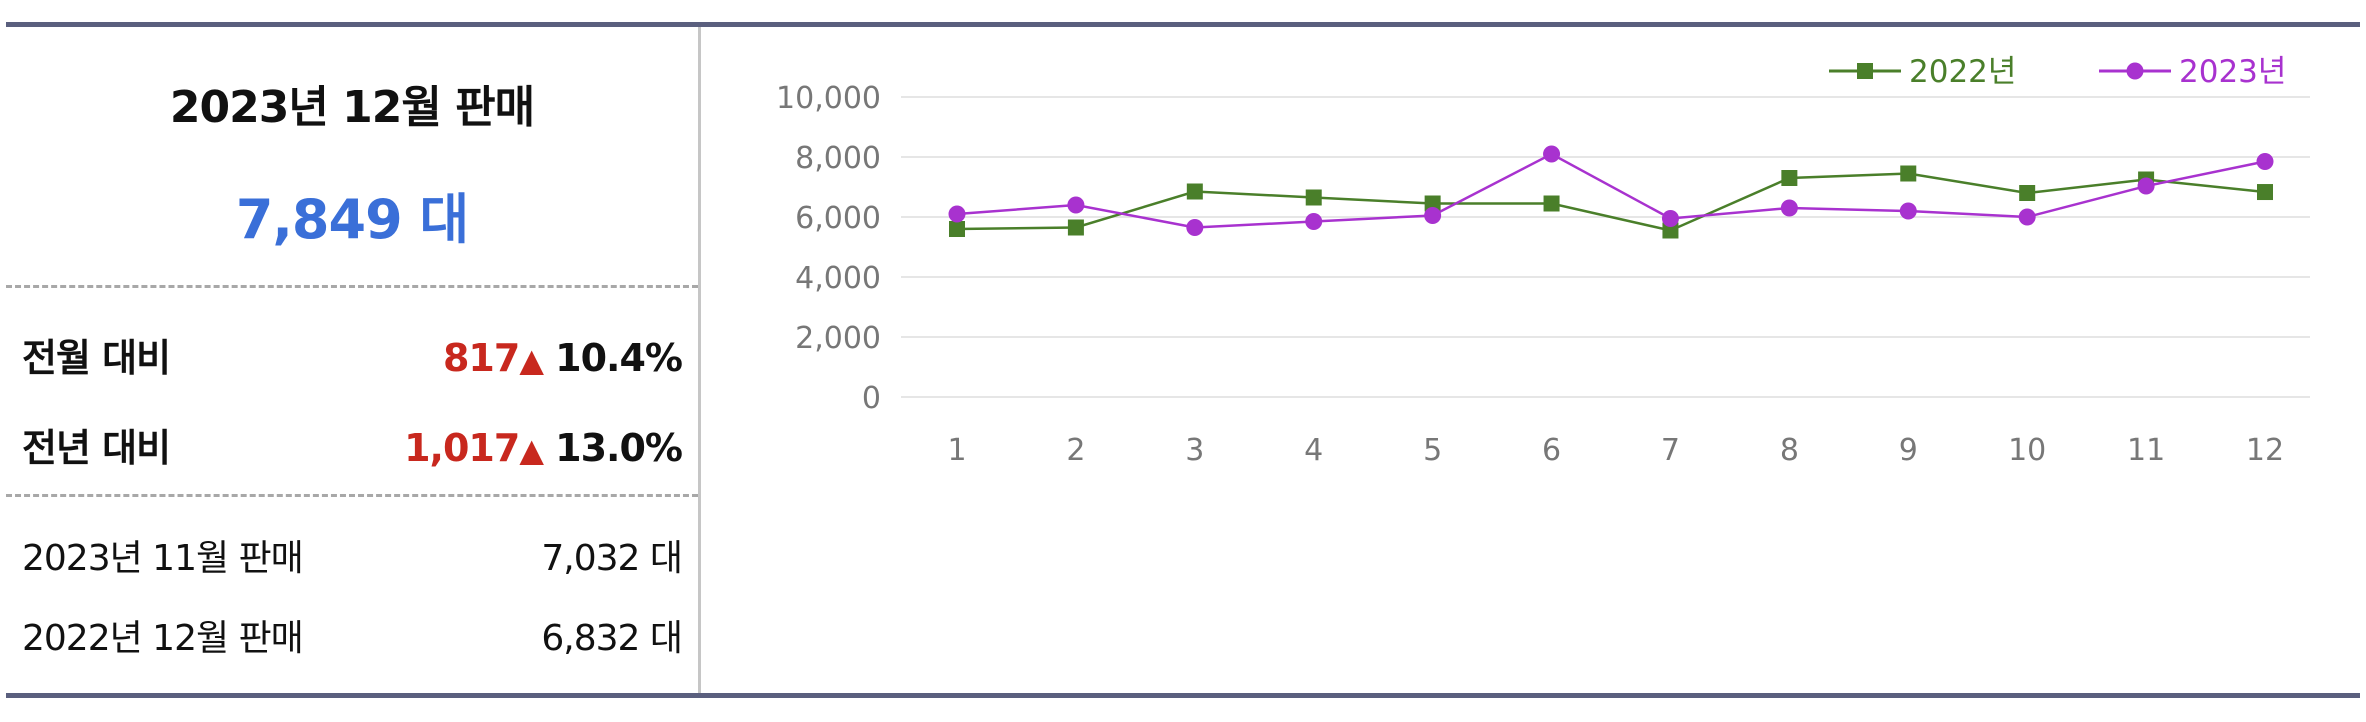 This screenshot has height=722, width=2366. Describe the element at coordinates (1789, 450) in the screenshot. I see `x-tick-label: 8` at that location.